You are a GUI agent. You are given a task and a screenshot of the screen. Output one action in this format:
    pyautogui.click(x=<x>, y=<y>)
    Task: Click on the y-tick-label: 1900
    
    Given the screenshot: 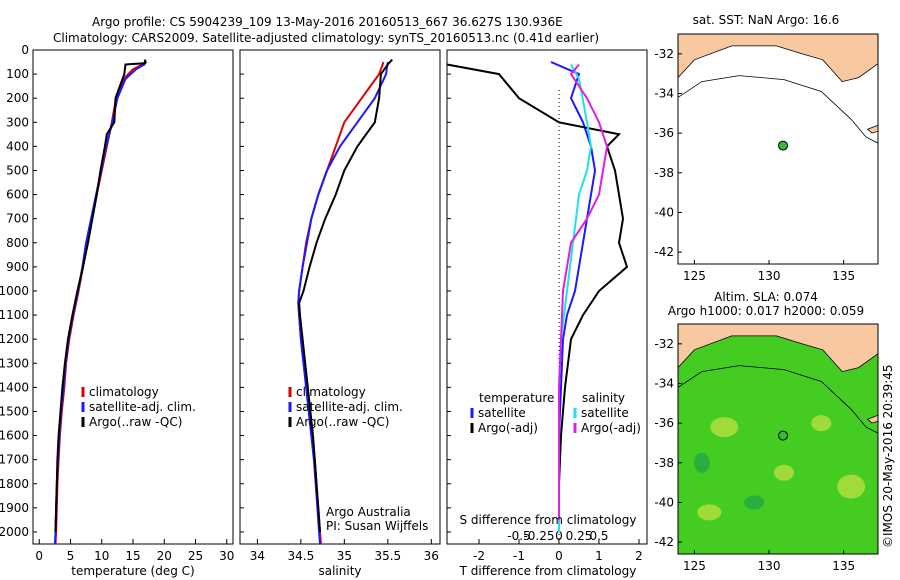 What is the action you would take?
    pyautogui.click(x=14, y=508)
    